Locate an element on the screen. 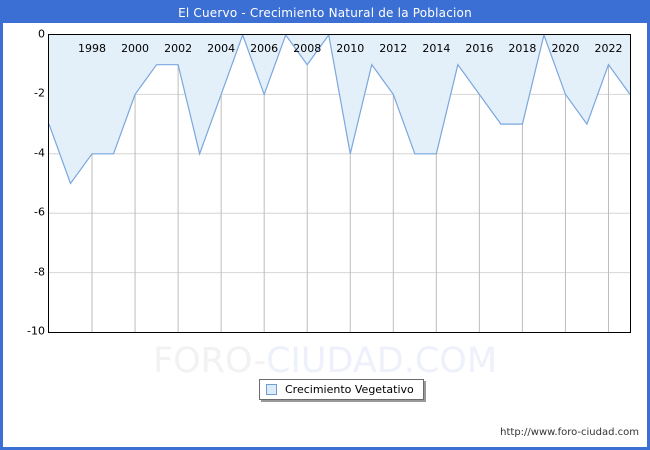 This screenshot has width=650, height=450. footer-url: http://www.foro-ciudad.com is located at coordinates (569, 432).